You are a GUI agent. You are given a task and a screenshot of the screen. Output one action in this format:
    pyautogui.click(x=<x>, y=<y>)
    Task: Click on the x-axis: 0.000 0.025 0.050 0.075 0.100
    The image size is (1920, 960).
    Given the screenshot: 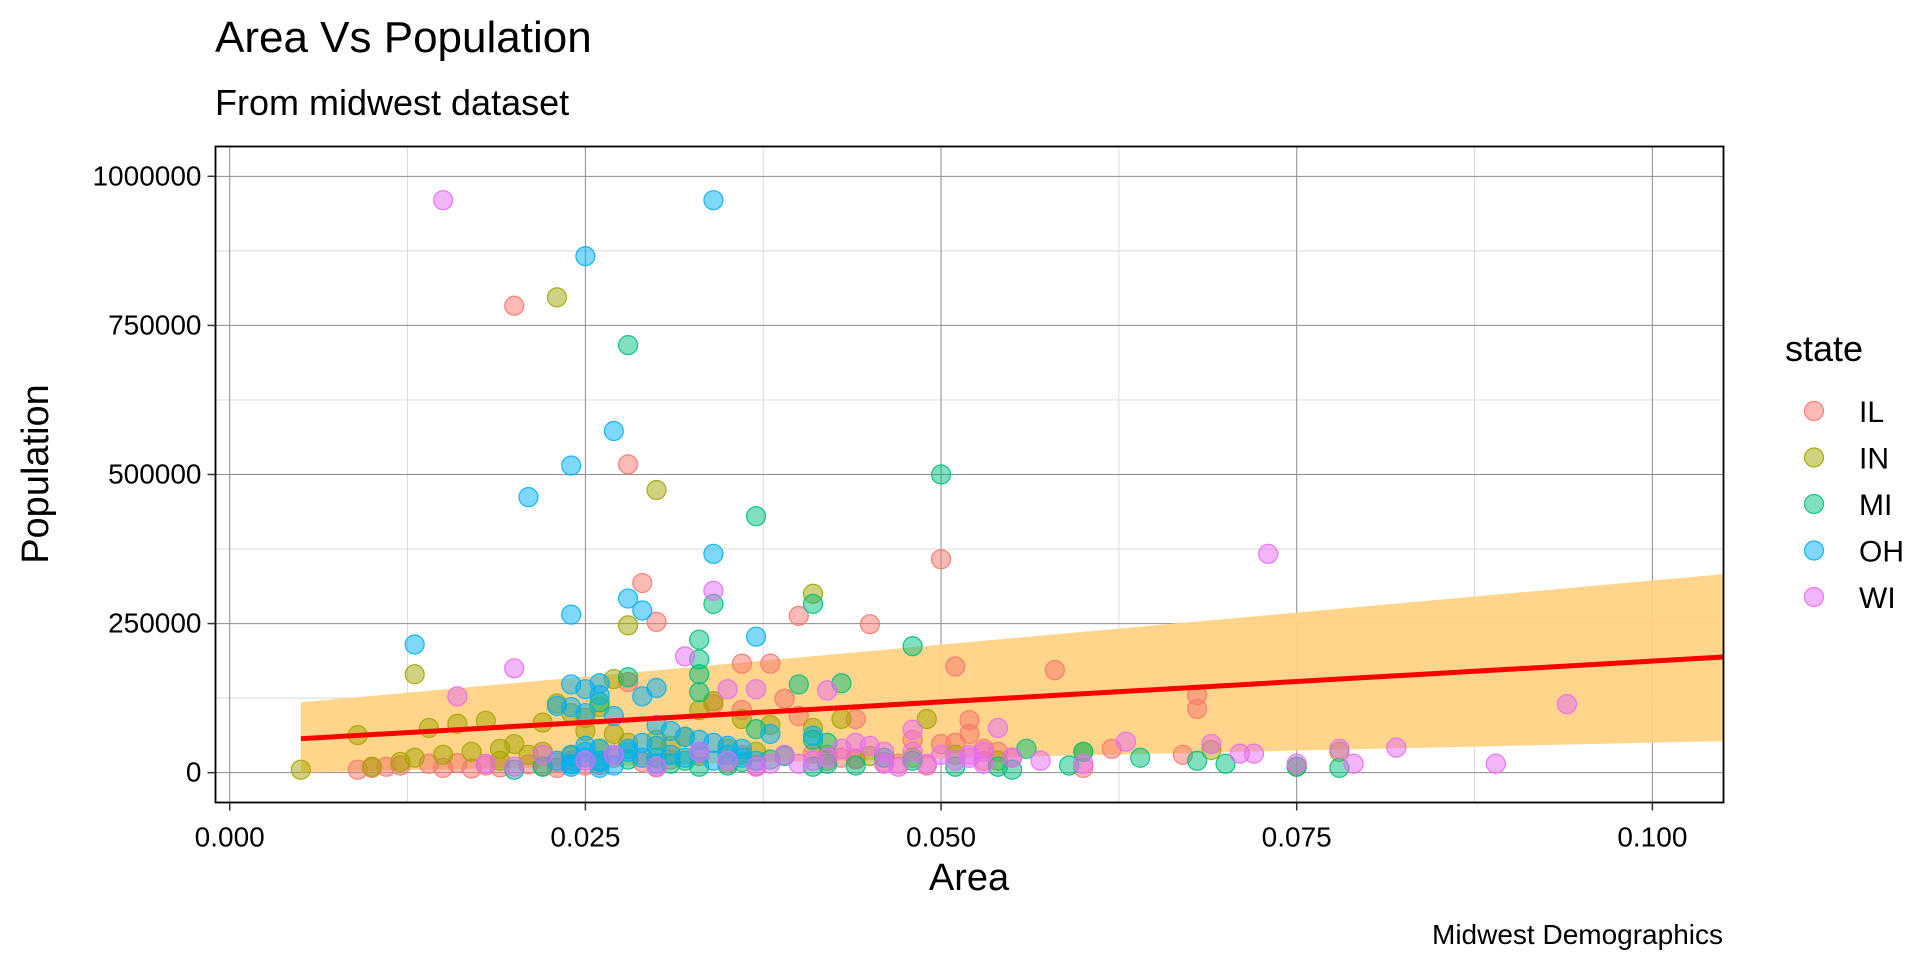 What is the action you would take?
    pyautogui.click(x=941, y=827)
    